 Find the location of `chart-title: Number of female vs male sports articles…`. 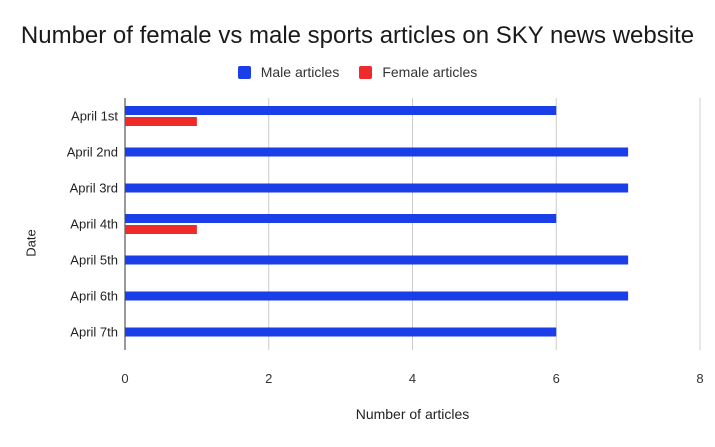

chart-title: Number of female vs male sports articles… is located at coordinates (357, 35).